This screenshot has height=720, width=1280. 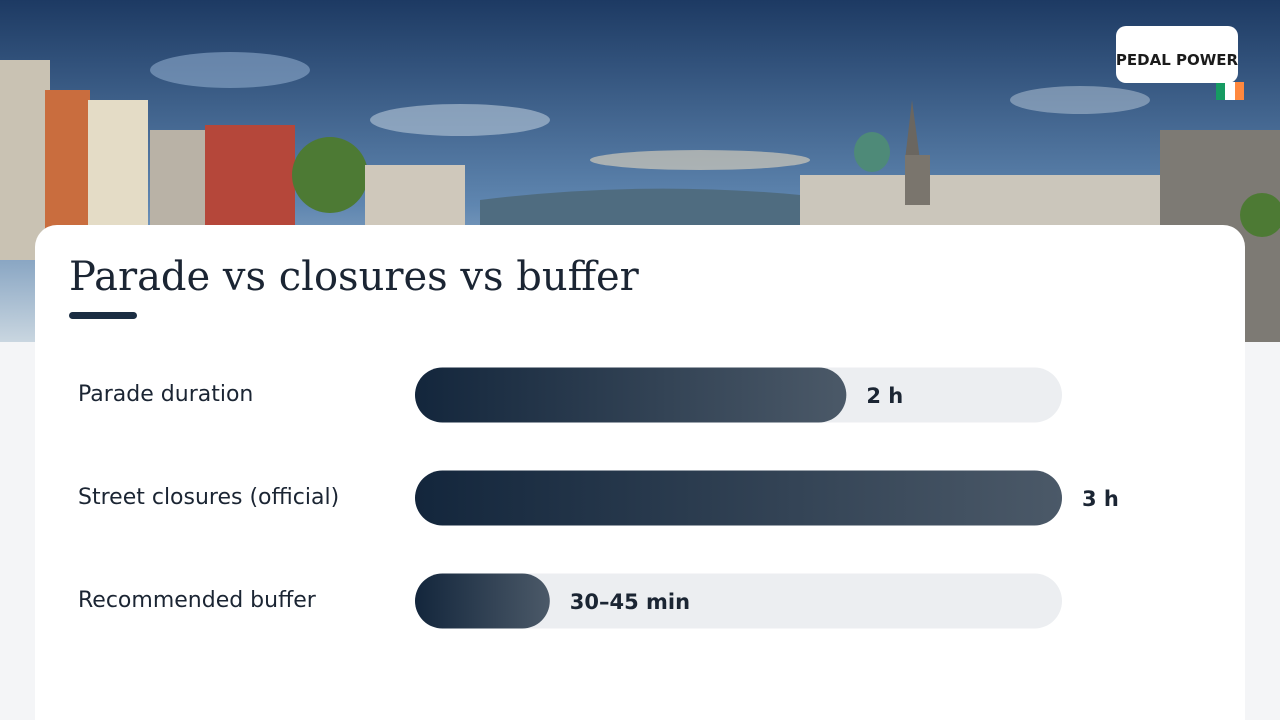 I want to click on title-underline, so click(x=103, y=315).